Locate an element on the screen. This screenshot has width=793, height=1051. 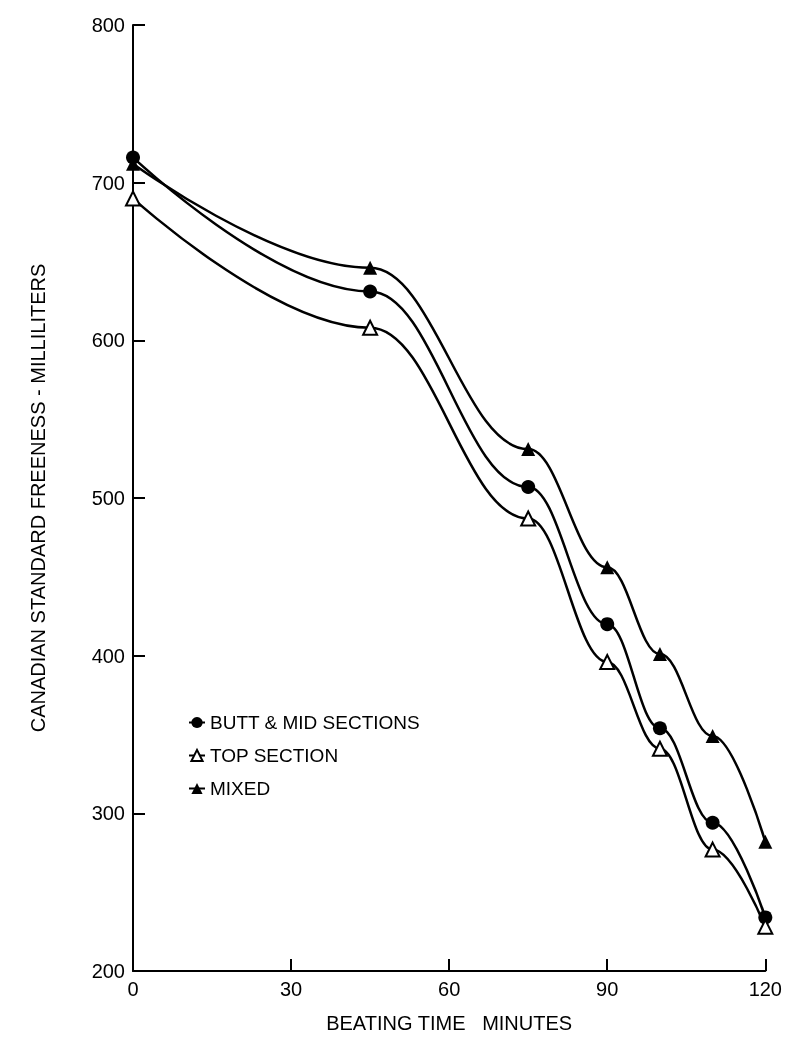
y-tick-label: 500 is located at coordinates (108, 498).